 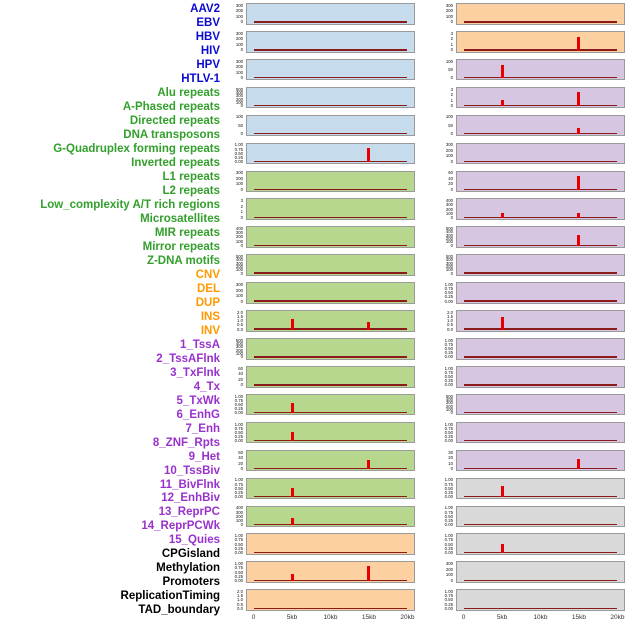 I want to click on track-label: 13_ReprPC, so click(x=189, y=512).